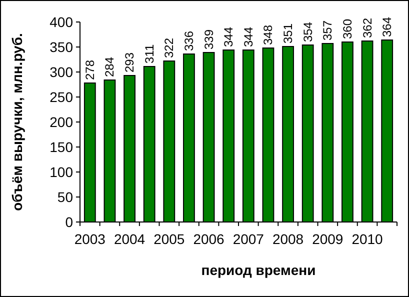 The height and width of the screenshot is (297, 409). Describe the element at coordinates (62, 96) in the screenshot. I see `y-tick-label: 250` at that location.